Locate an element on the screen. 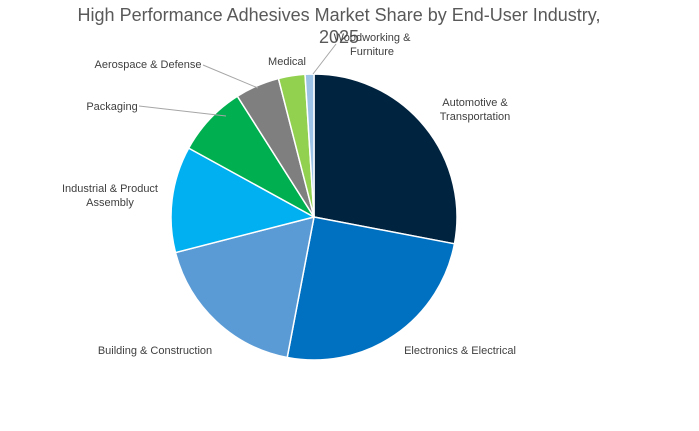 The width and height of the screenshot is (699, 431). leader-line-packaging is located at coordinates (182, 111).